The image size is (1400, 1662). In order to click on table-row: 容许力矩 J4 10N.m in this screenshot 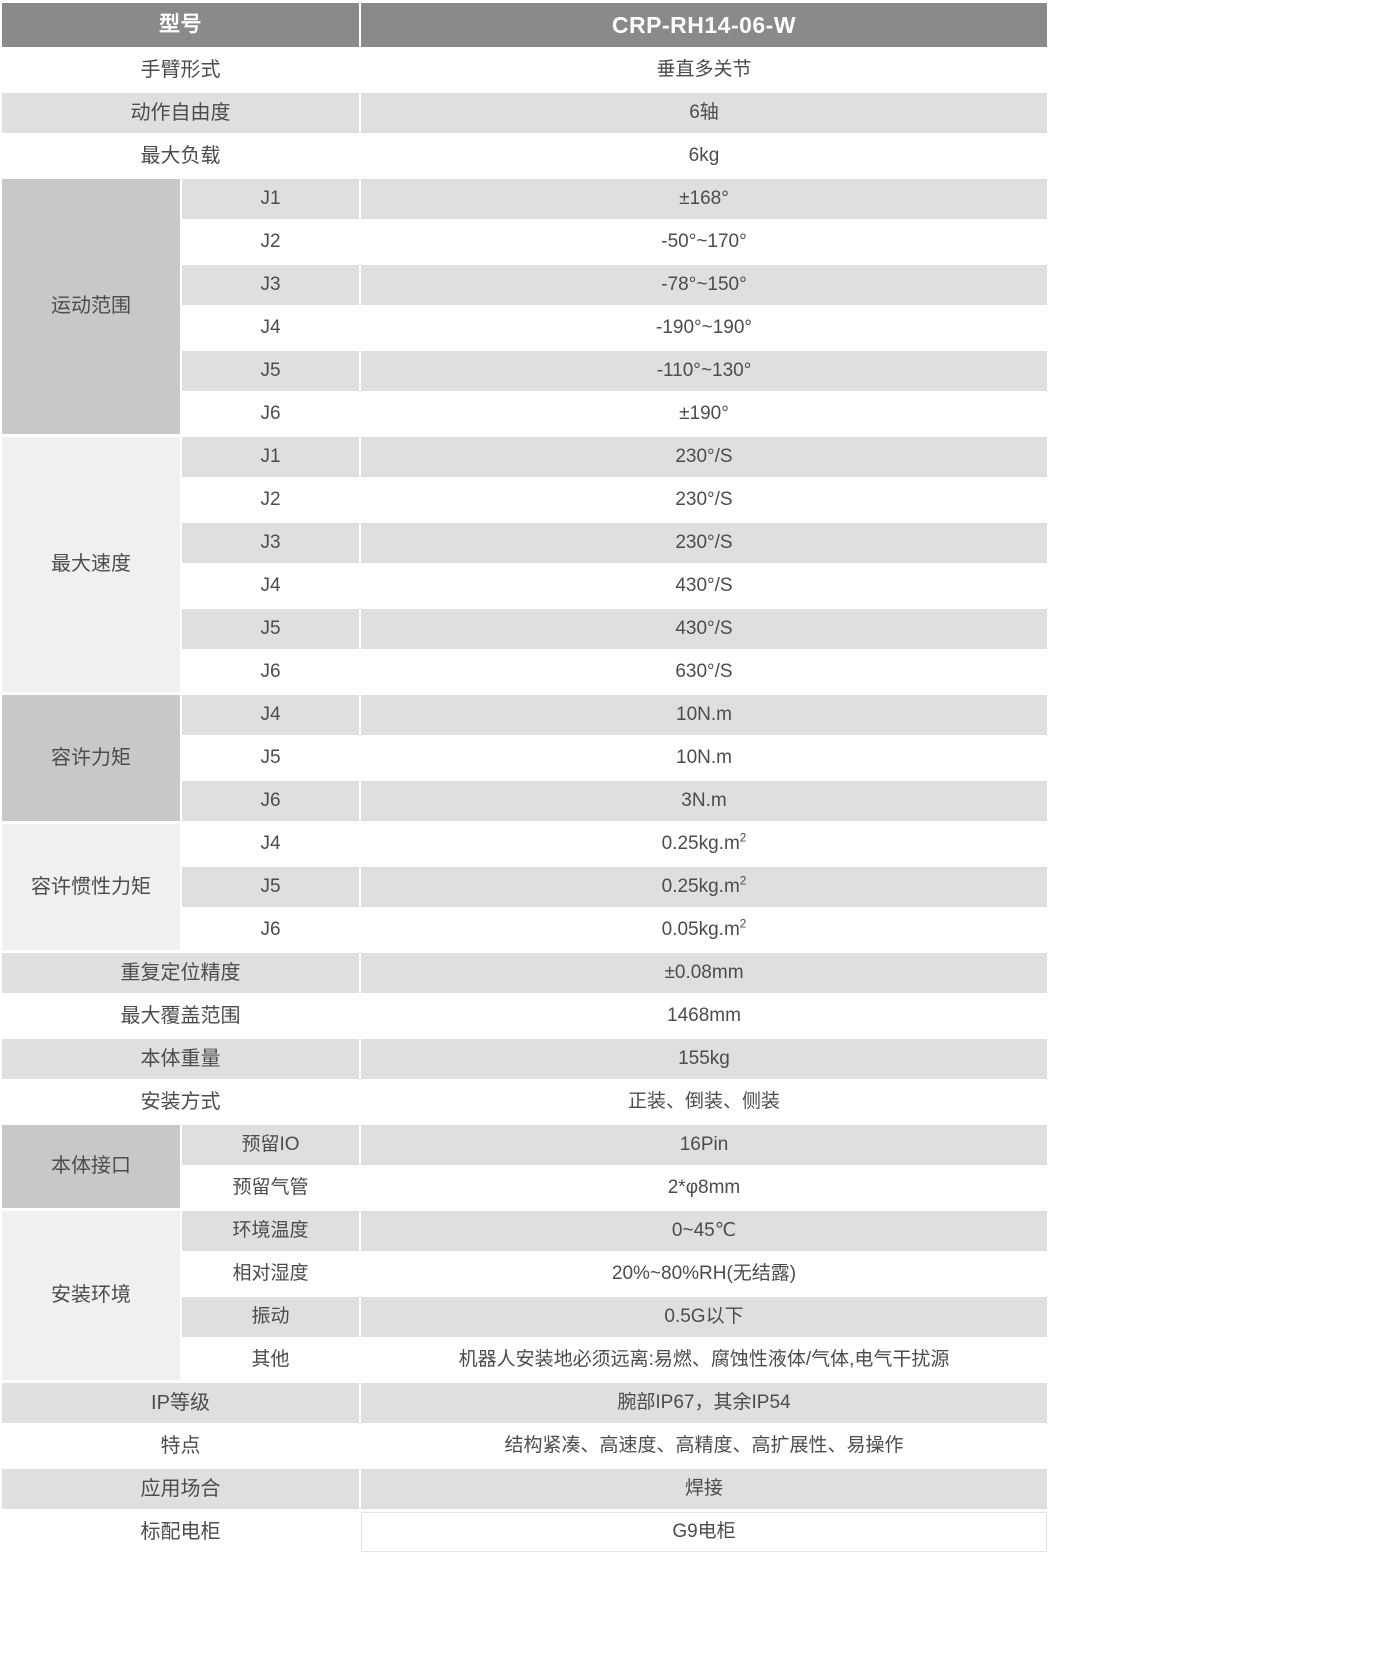, I will do `click(524, 758)`.